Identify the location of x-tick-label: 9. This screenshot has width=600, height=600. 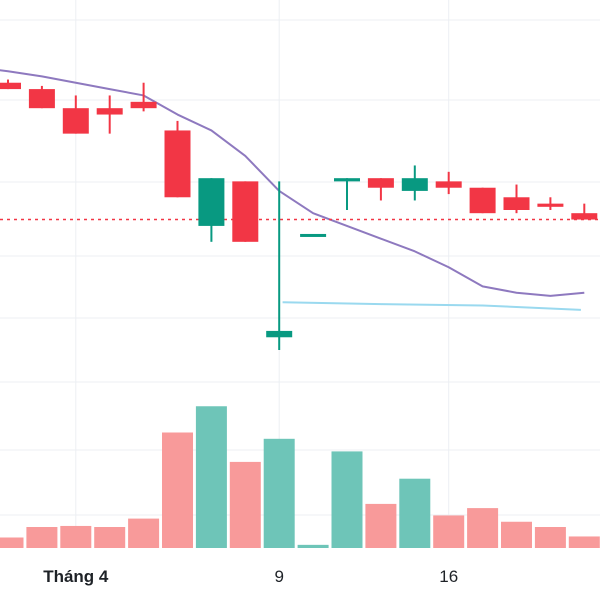
(278, 576).